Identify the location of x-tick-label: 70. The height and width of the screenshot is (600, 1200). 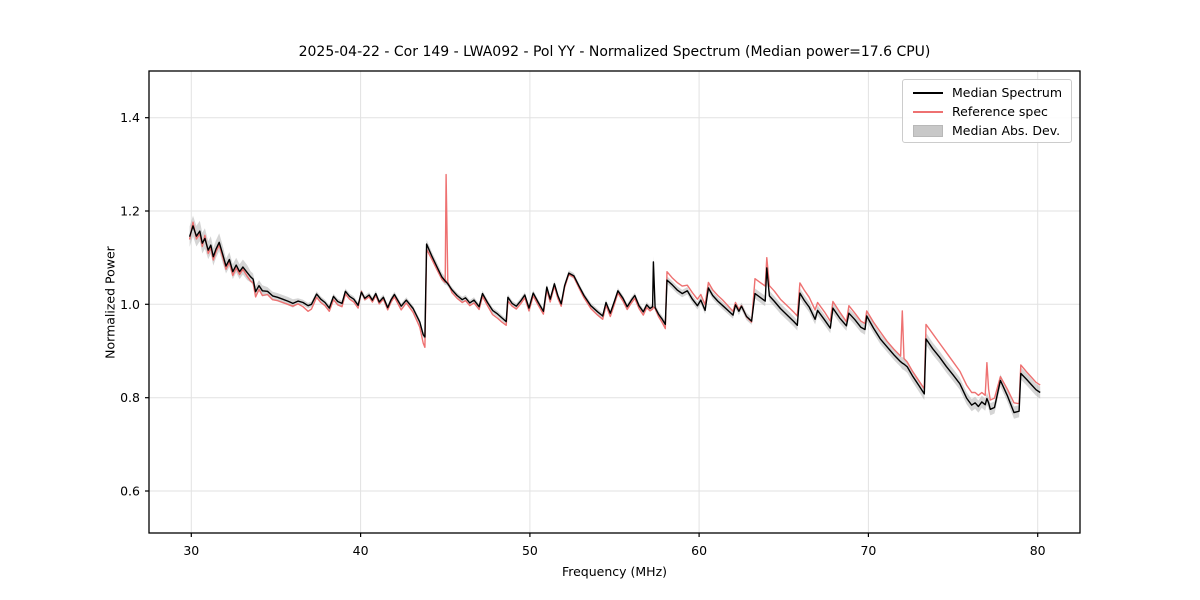
(868, 550).